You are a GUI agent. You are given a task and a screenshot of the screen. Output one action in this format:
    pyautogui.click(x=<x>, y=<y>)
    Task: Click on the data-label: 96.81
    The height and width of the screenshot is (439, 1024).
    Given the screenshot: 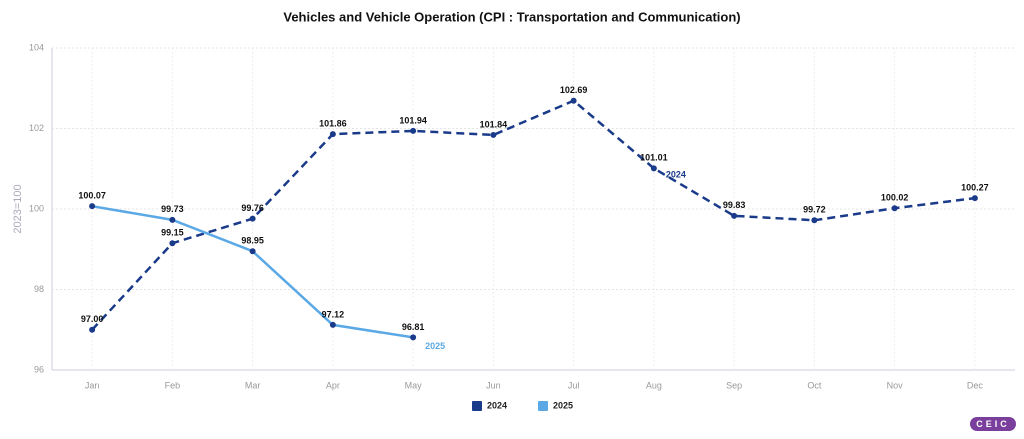 What is the action you would take?
    pyautogui.click(x=413, y=327)
    